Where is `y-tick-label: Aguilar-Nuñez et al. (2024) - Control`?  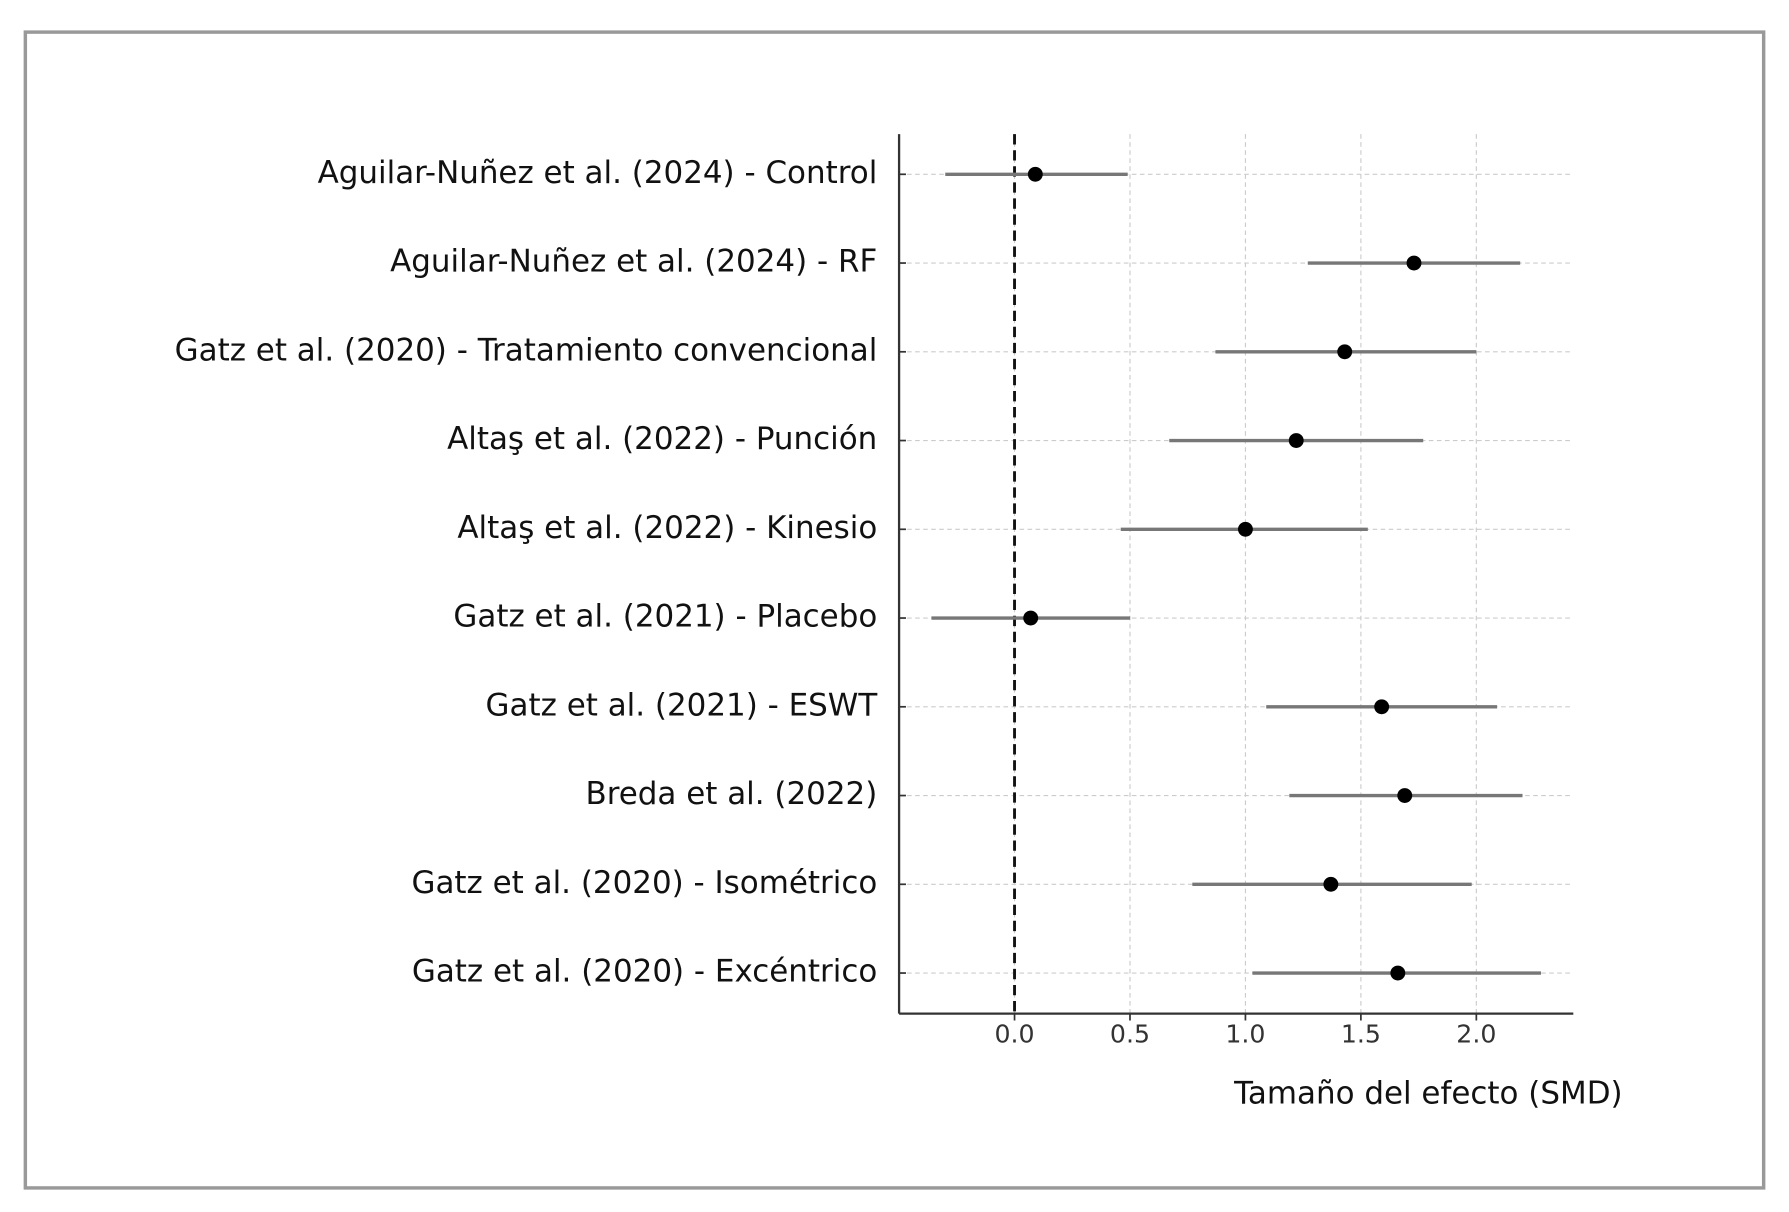 y-tick-label: Aguilar-Nuñez et al. (2024) - Control is located at coordinates (598, 173).